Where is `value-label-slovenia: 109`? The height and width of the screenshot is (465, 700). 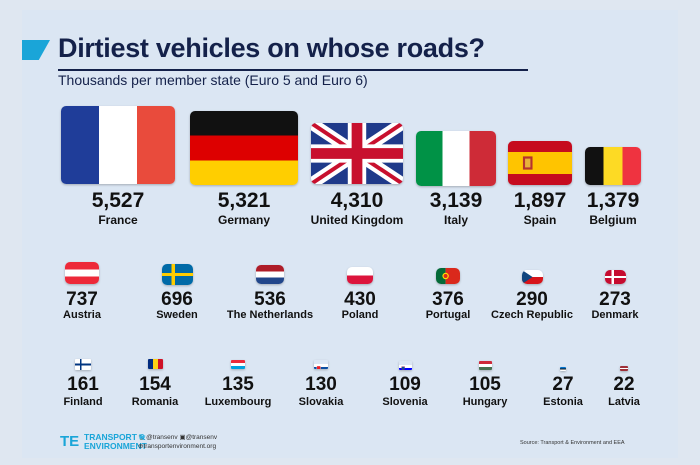 value-label-slovenia: 109 is located at coordinates (405, 384).